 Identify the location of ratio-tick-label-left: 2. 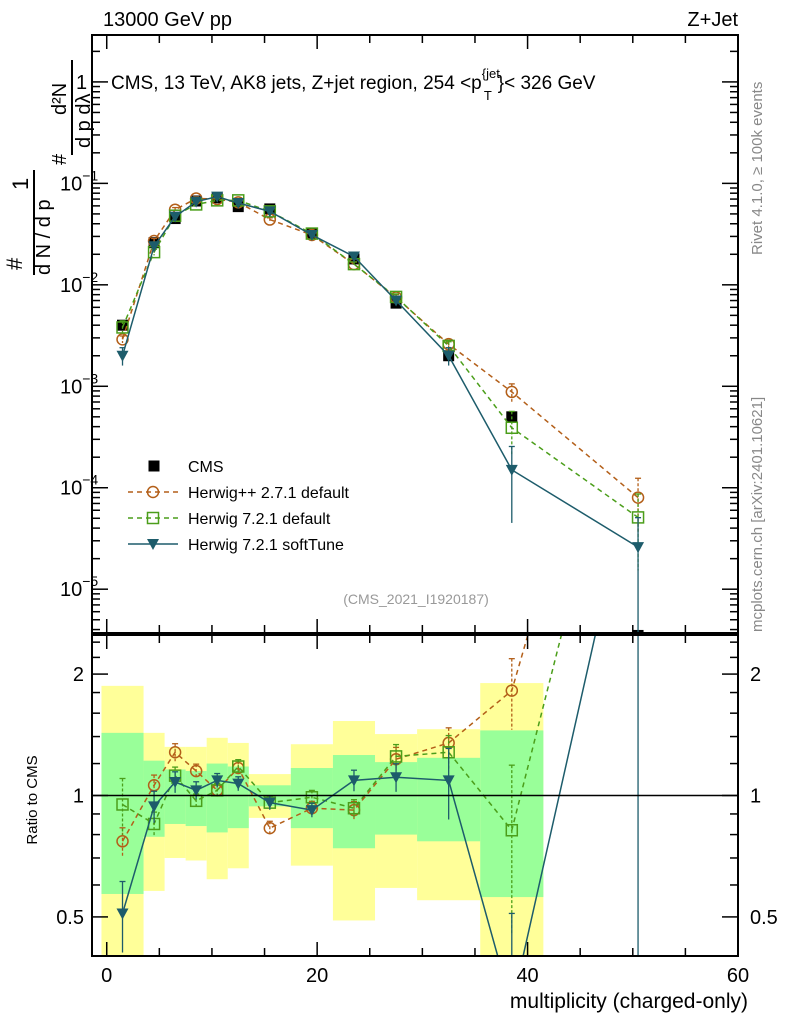
(78, 675).